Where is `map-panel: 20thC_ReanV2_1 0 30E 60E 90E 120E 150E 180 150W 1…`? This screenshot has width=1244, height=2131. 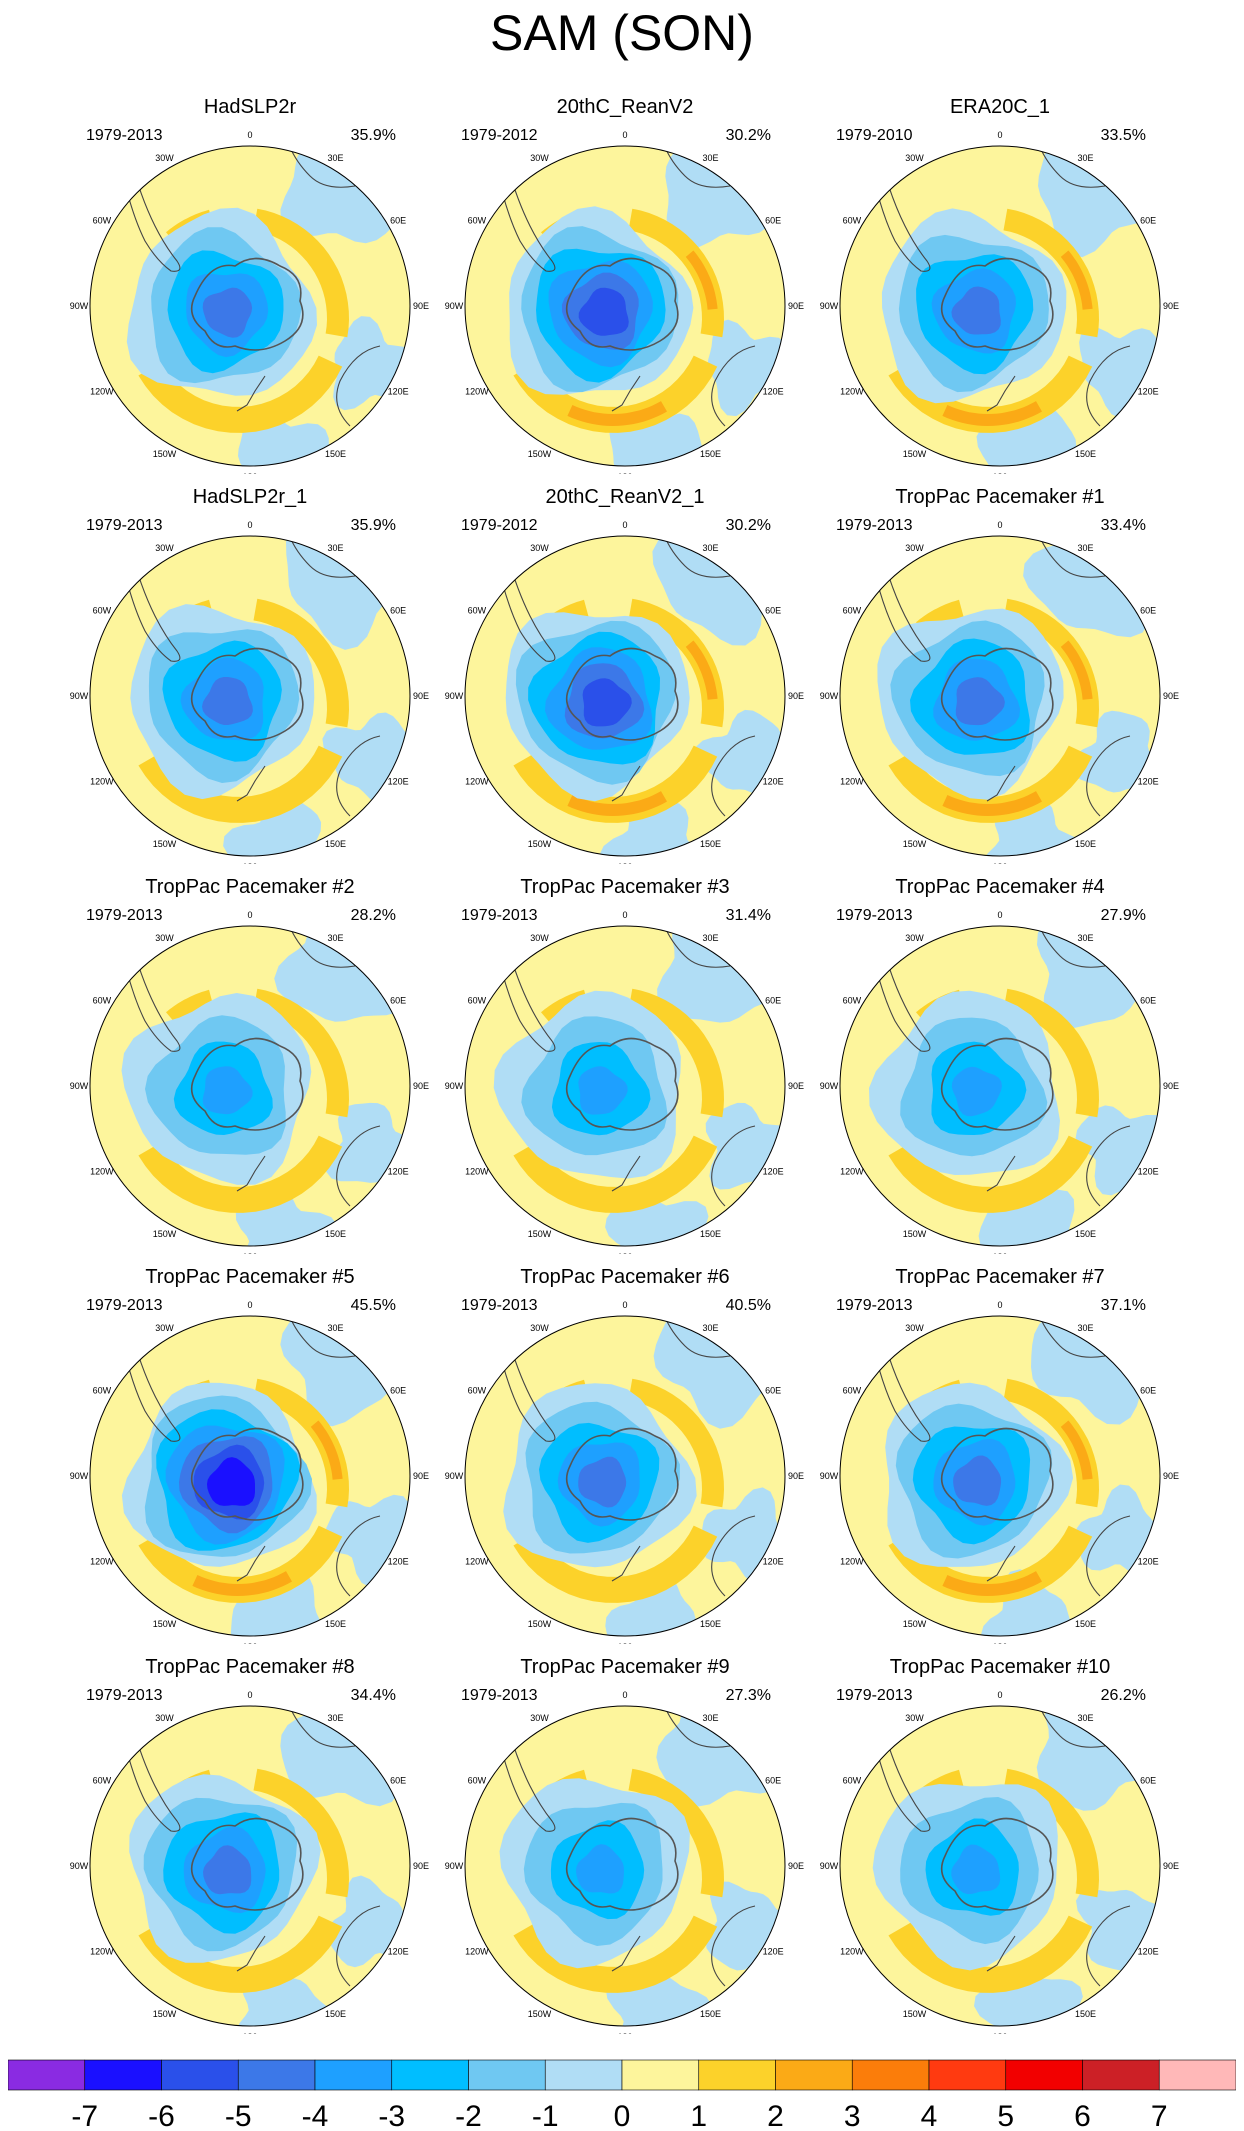
map-panel: 20thC_ReanV2_1 0 30E 60E 90E 120E 150E 180 150W 1… is located at coordinates (625, 676).